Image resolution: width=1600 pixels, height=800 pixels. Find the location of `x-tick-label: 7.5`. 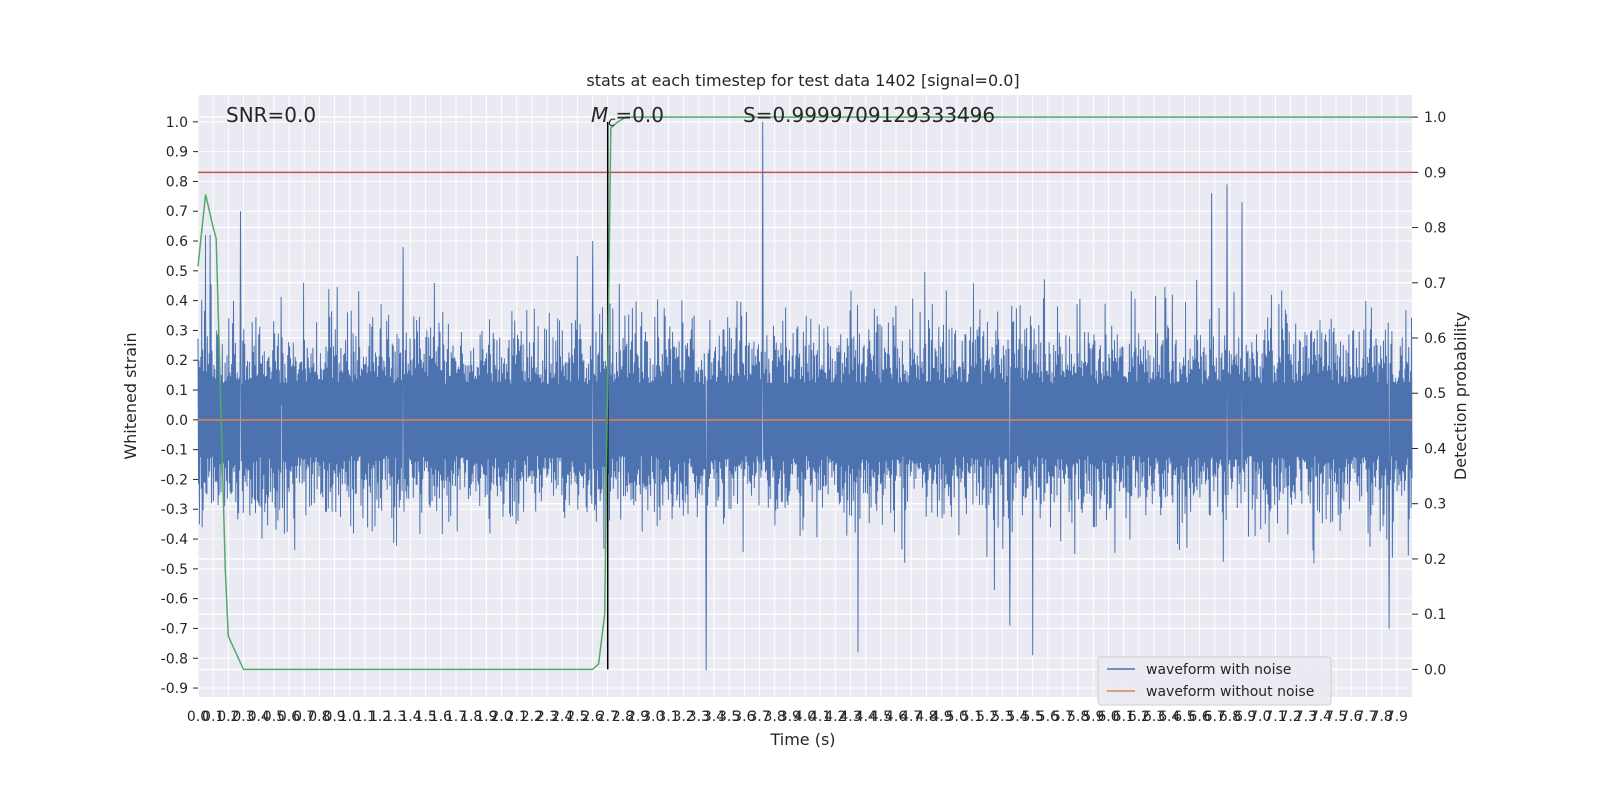

x-tick-label: 7.5 is located at coordinates (1336, 717).